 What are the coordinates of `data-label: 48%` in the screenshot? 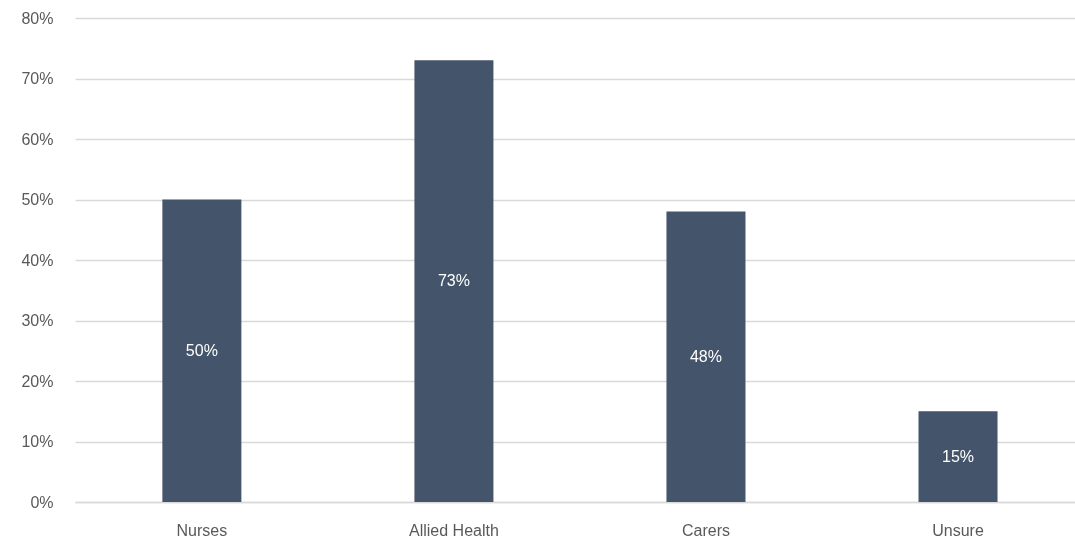 It's located at (705, 356).